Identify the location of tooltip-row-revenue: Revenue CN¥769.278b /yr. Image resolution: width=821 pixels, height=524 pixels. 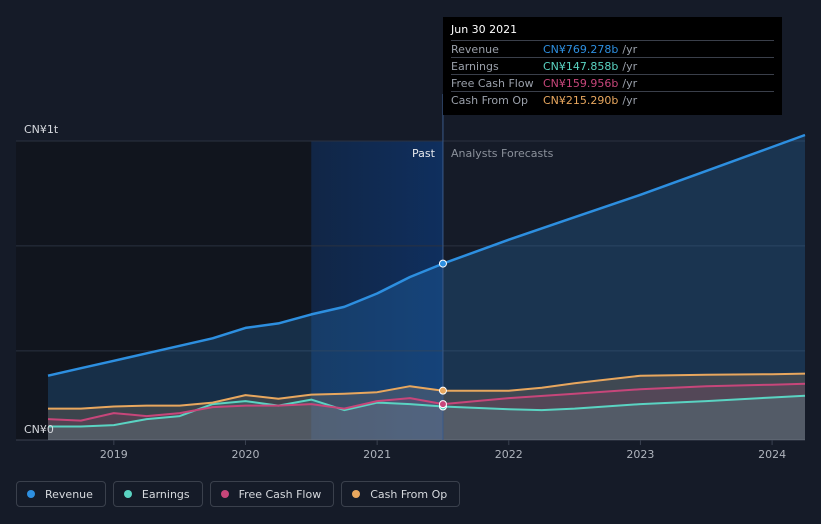
(612, 48).